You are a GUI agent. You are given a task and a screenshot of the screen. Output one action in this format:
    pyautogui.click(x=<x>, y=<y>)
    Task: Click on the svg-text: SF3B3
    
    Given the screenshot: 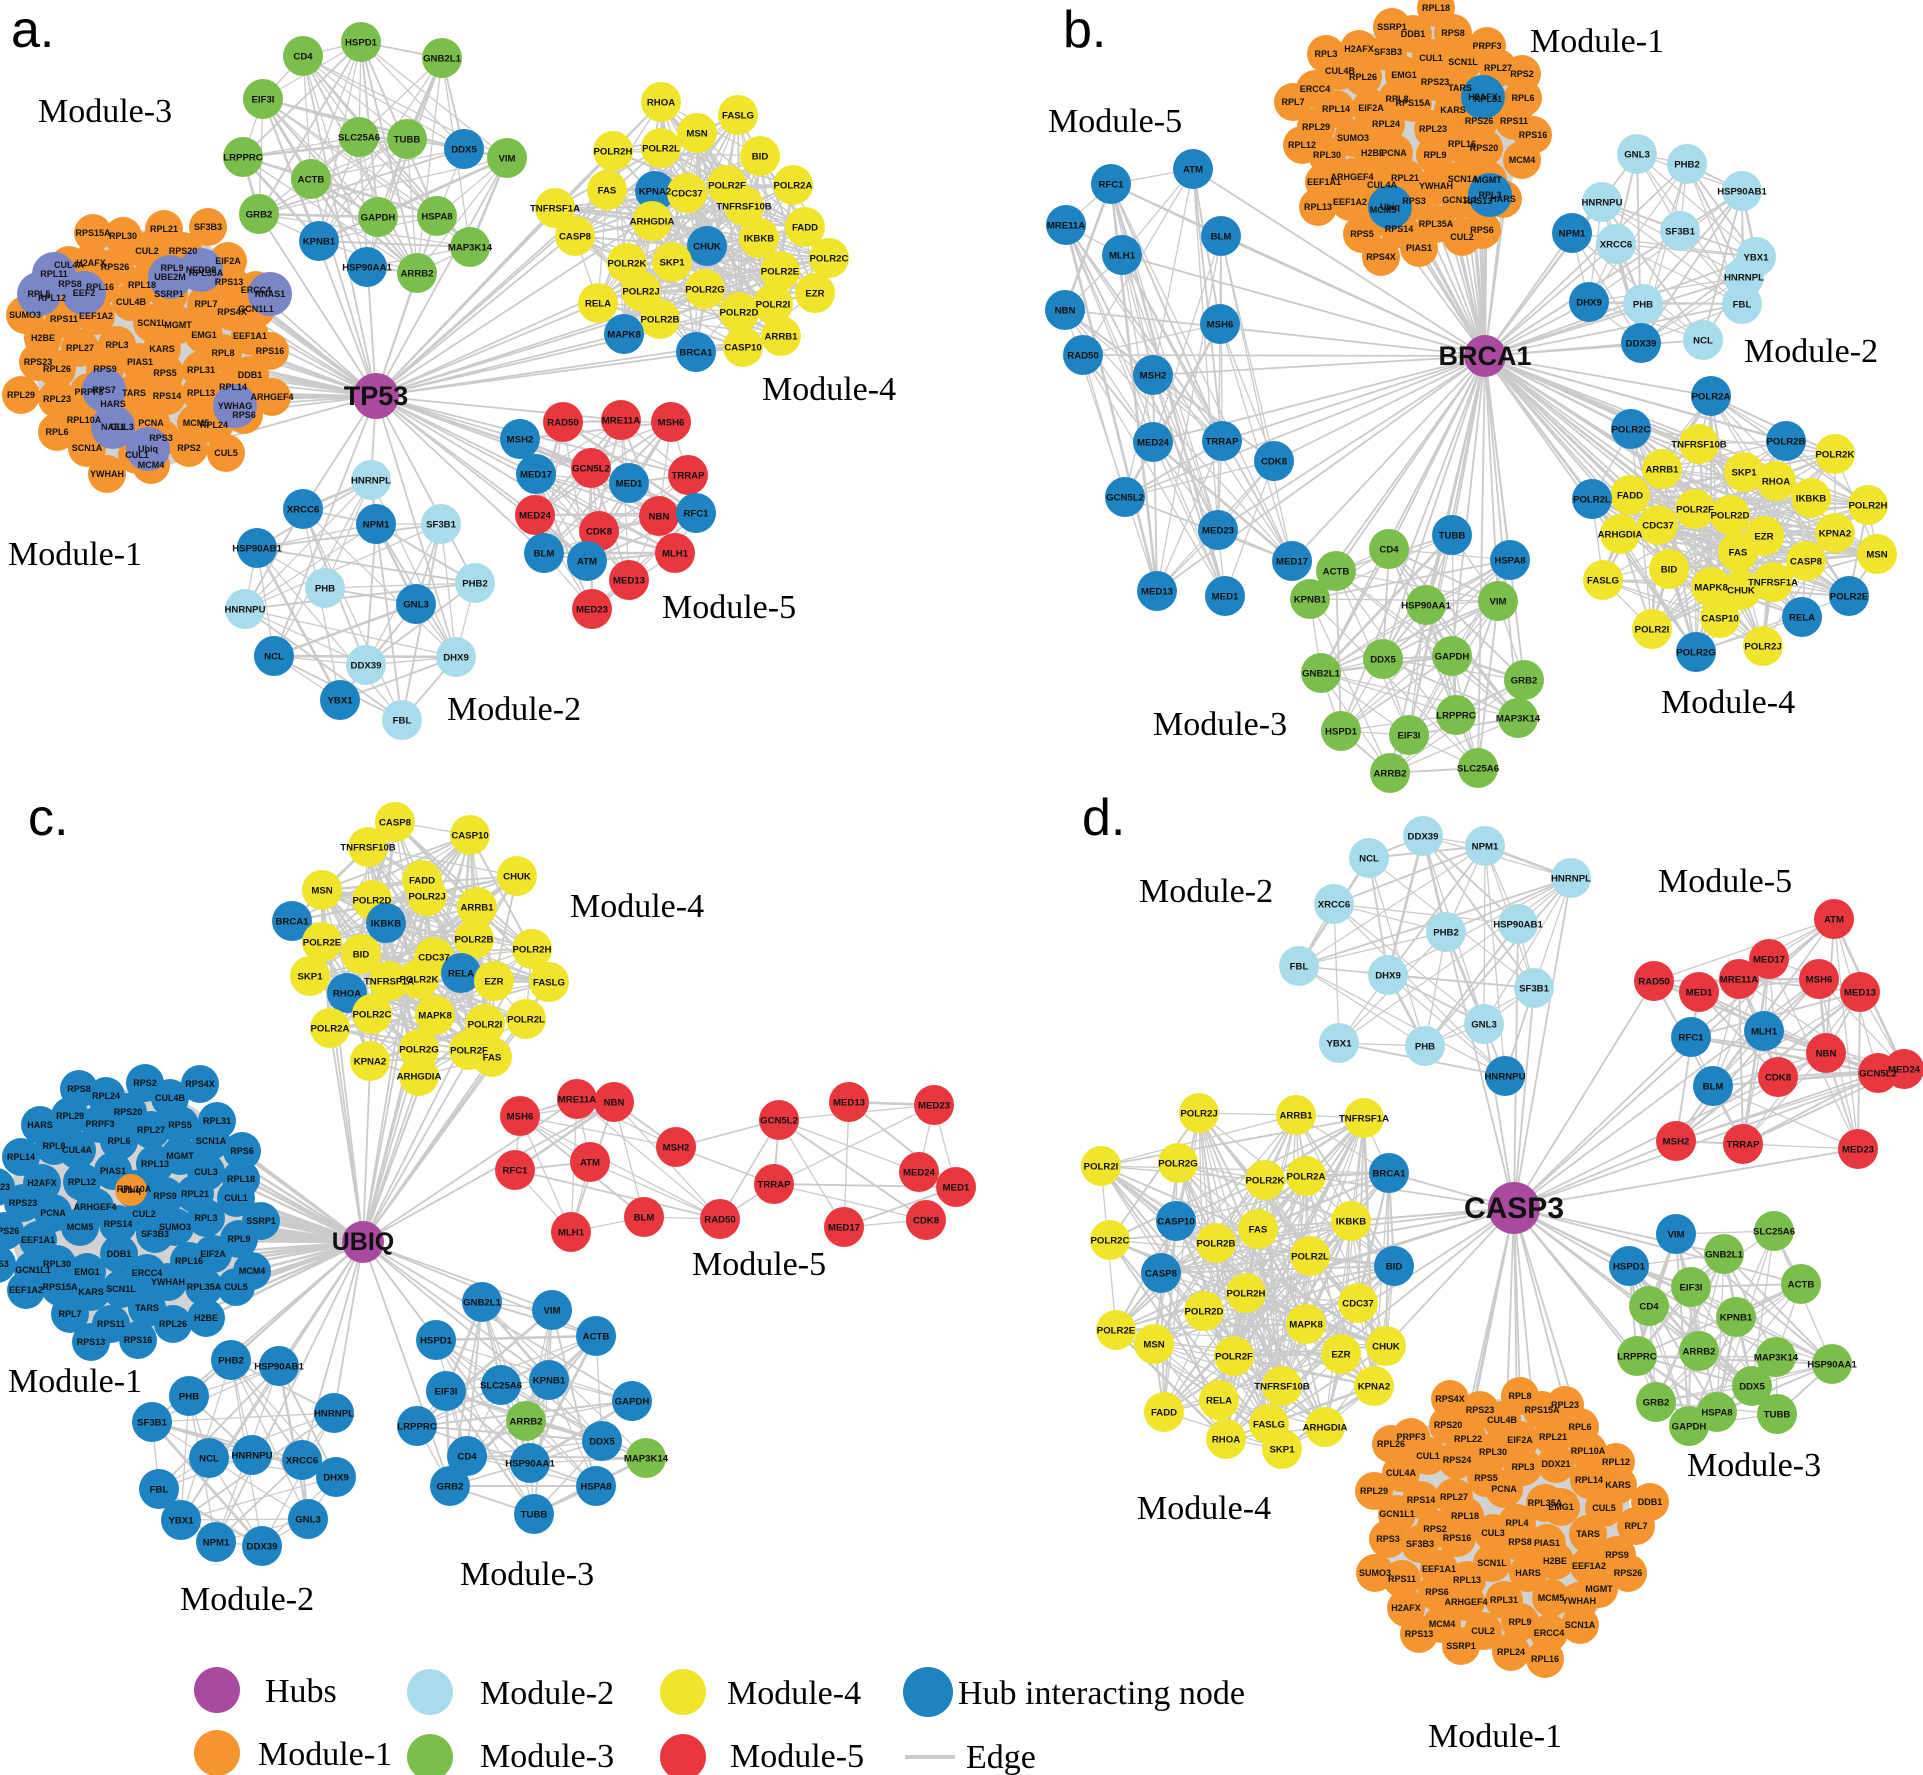 What is the action you would take?
    pyautogui.click(x=1420, y=1544)
    